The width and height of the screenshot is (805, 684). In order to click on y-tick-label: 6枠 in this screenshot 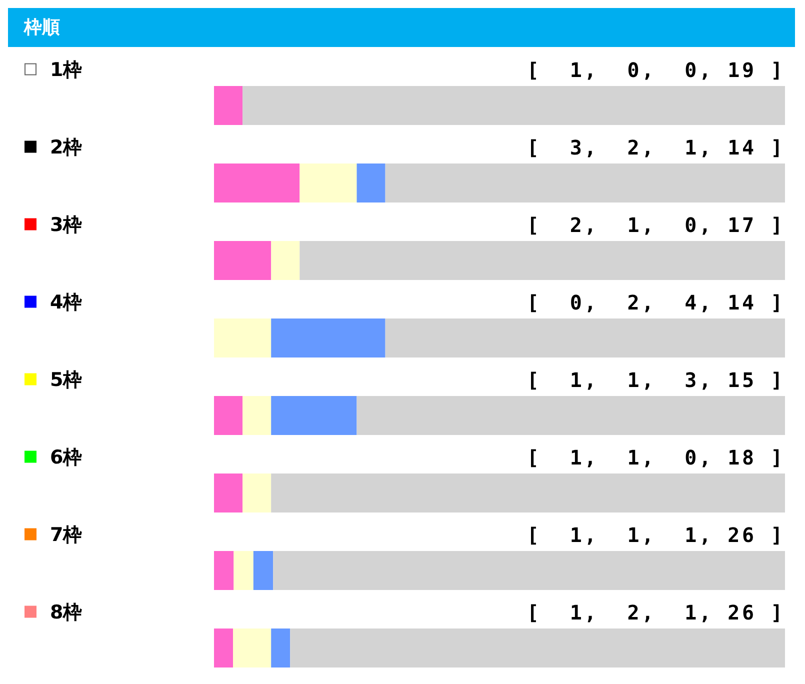, I will do `click(66, 457)`.